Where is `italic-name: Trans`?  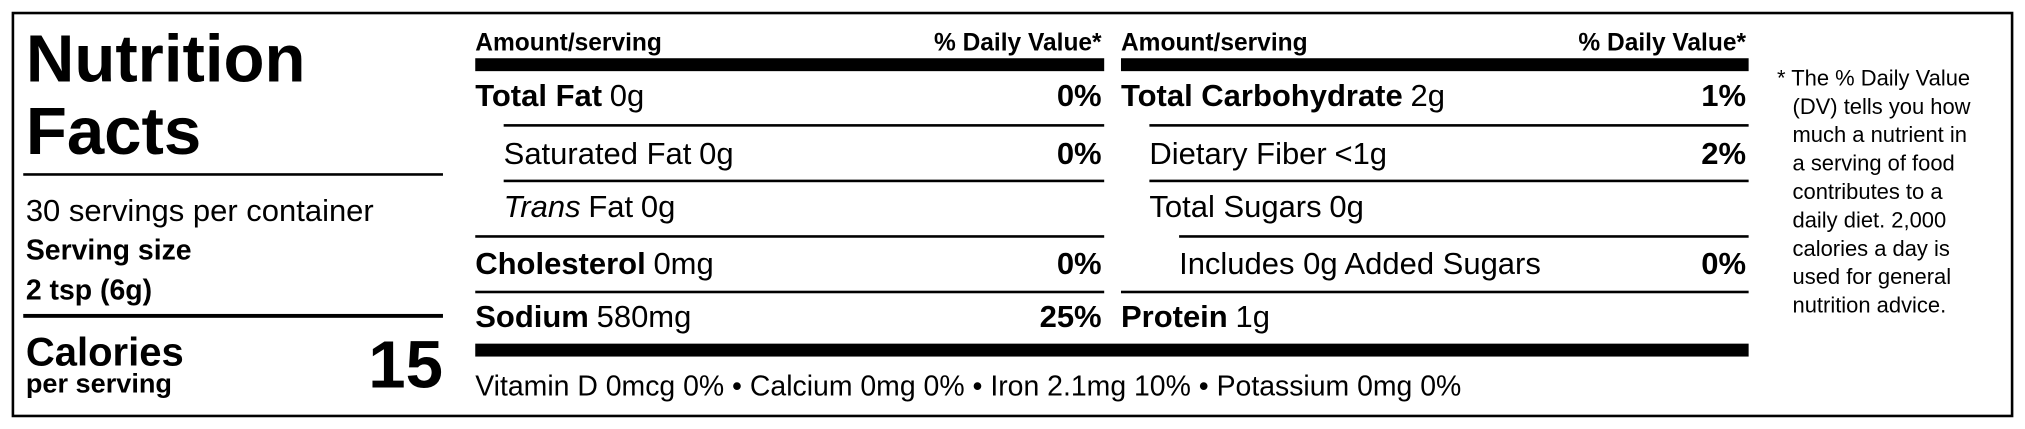 italic-name: Trans is located at coordinates (542, 206).